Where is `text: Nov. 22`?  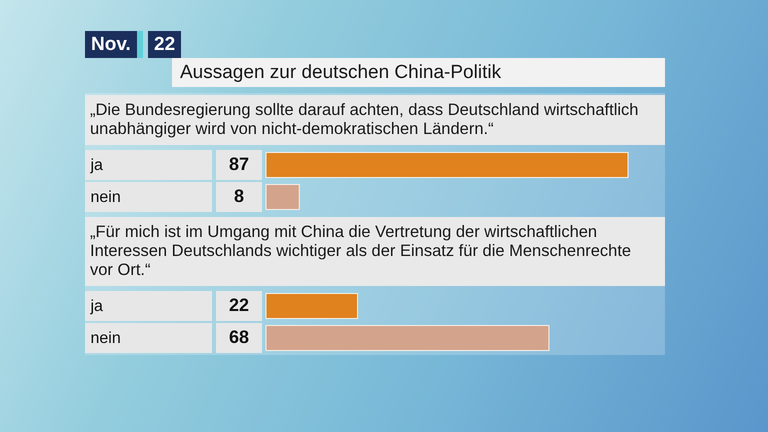 text: Nov. 22 is located at coordinates (133, 44).